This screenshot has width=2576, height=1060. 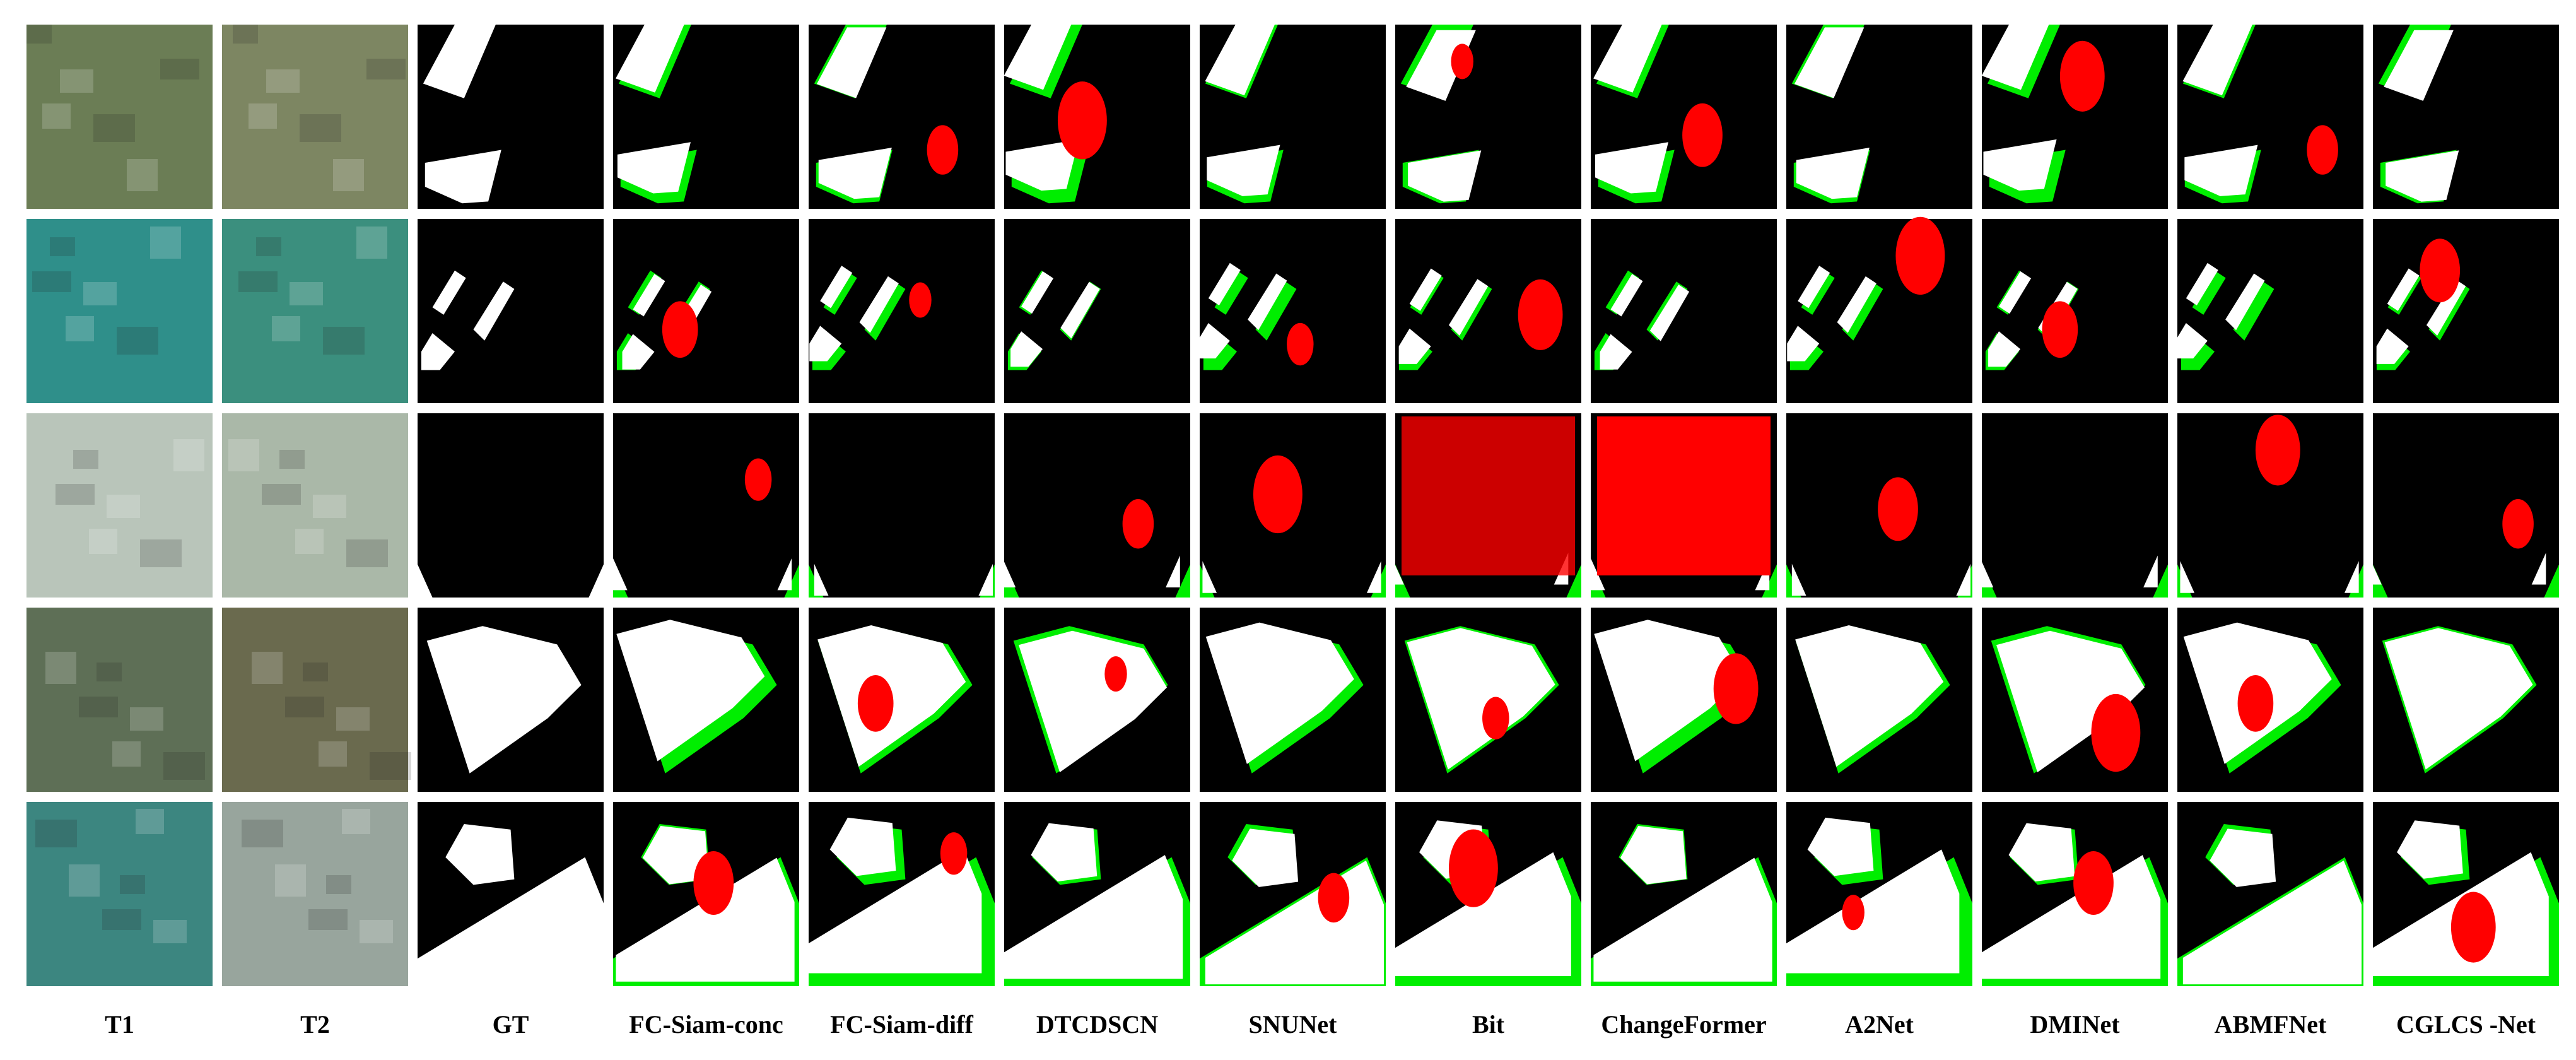 I want to click on column-label: SNUNet, so click(x=1293, y=1024).